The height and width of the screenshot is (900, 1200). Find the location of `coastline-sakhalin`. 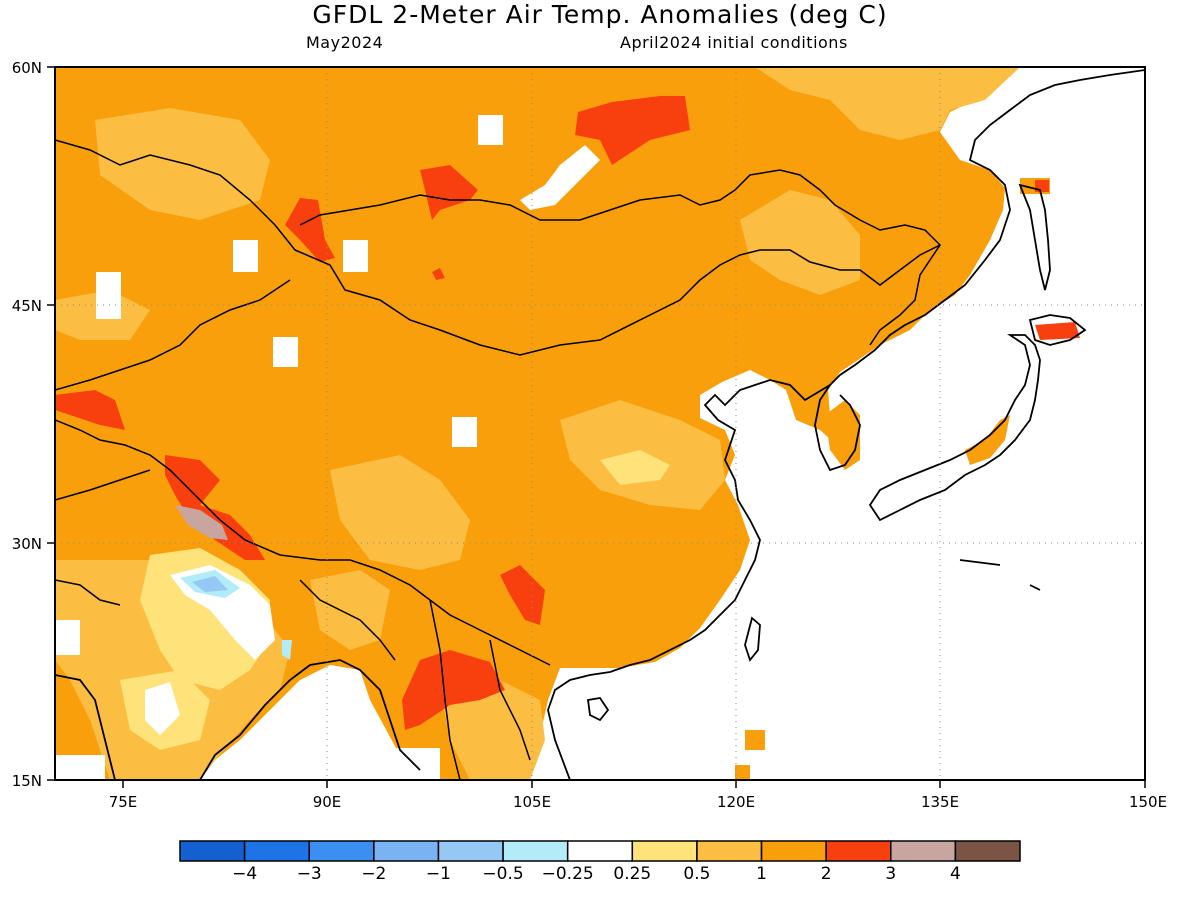

coastline-sakhalin is located at coordinates (1034, 237).